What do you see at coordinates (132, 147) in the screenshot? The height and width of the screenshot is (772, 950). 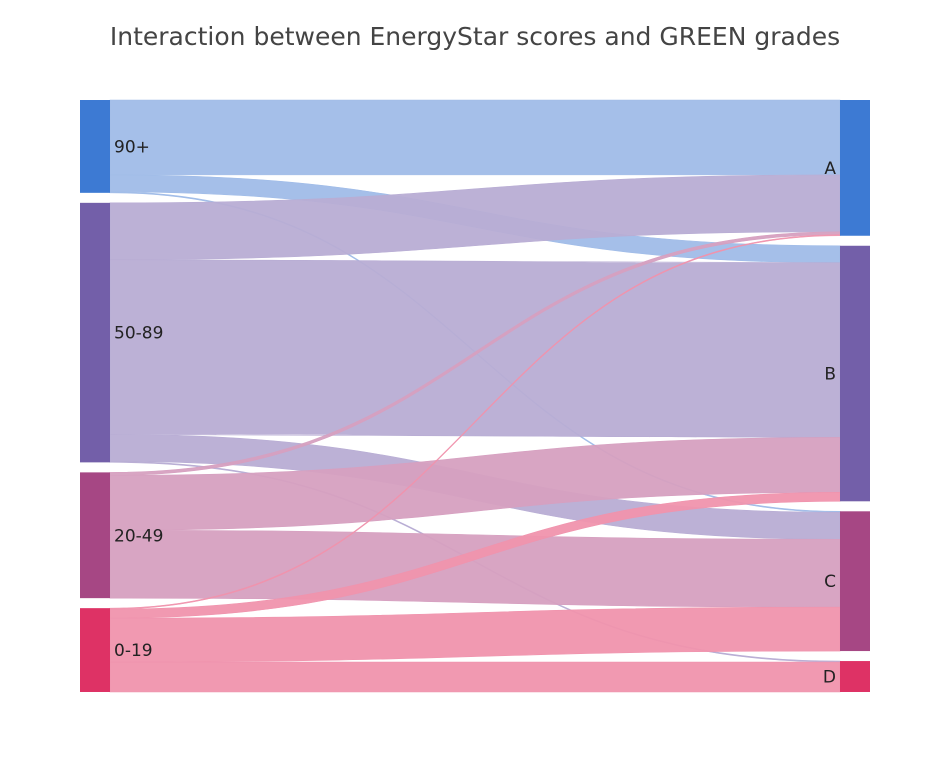 I see `source-node-label-90plus: 90+` at bounding box center [132, 147].